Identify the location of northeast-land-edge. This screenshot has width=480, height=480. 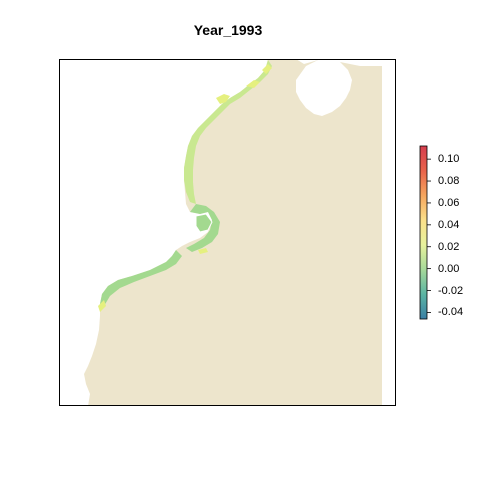
(339, 62).